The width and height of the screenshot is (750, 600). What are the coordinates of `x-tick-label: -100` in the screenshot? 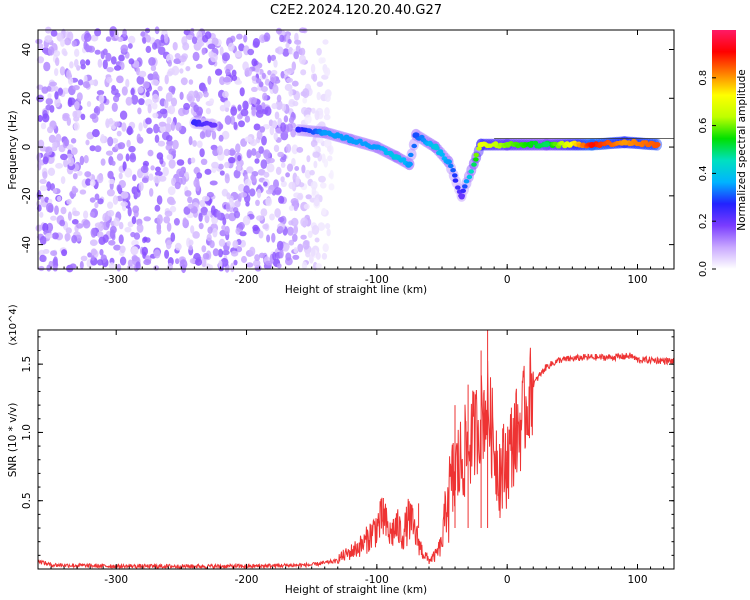 It's located at (377, 580).